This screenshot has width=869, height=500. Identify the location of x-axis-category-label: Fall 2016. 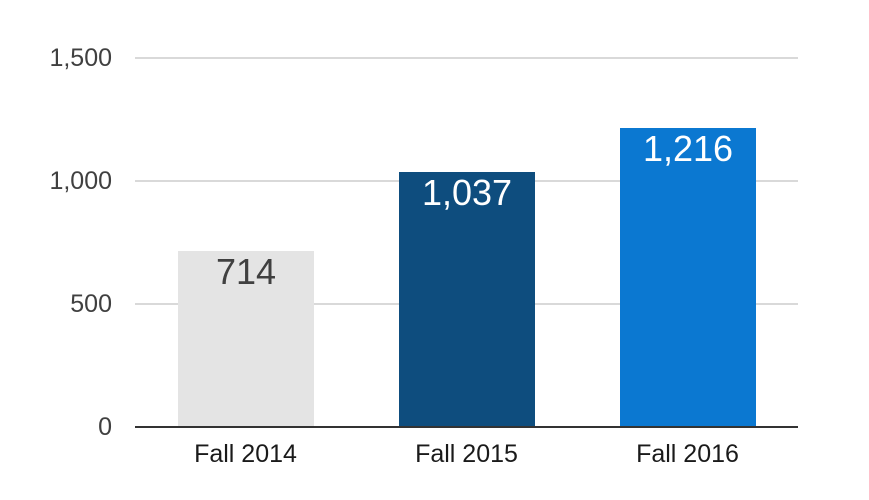
(687, 454).